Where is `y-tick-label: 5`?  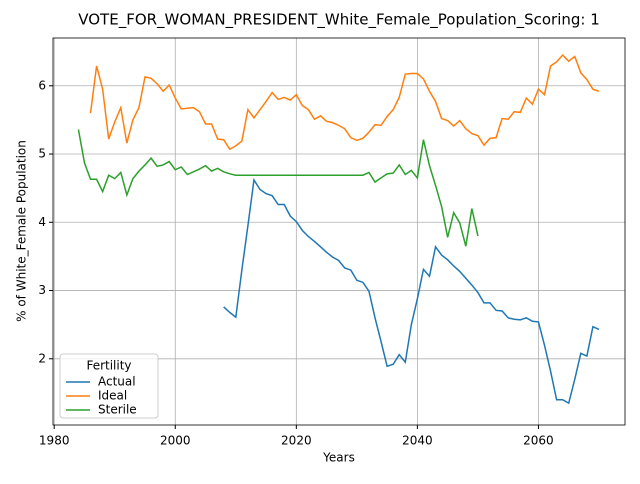
y-tick-label: 5 is located at coordinates (42, 154).